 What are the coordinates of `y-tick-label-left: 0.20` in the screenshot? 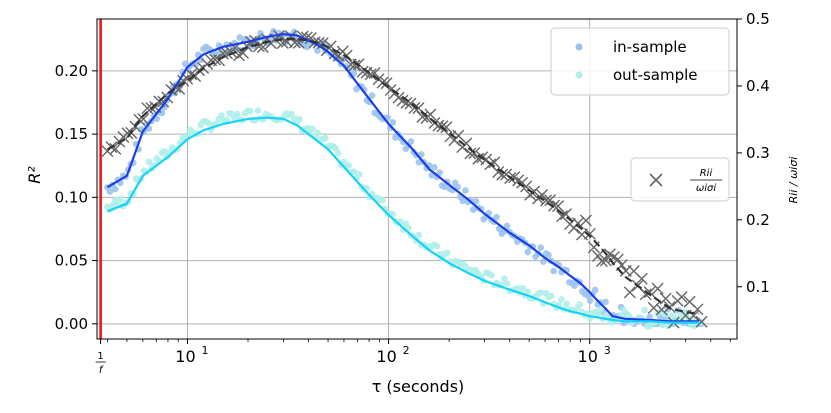 It's located at (71, 71).